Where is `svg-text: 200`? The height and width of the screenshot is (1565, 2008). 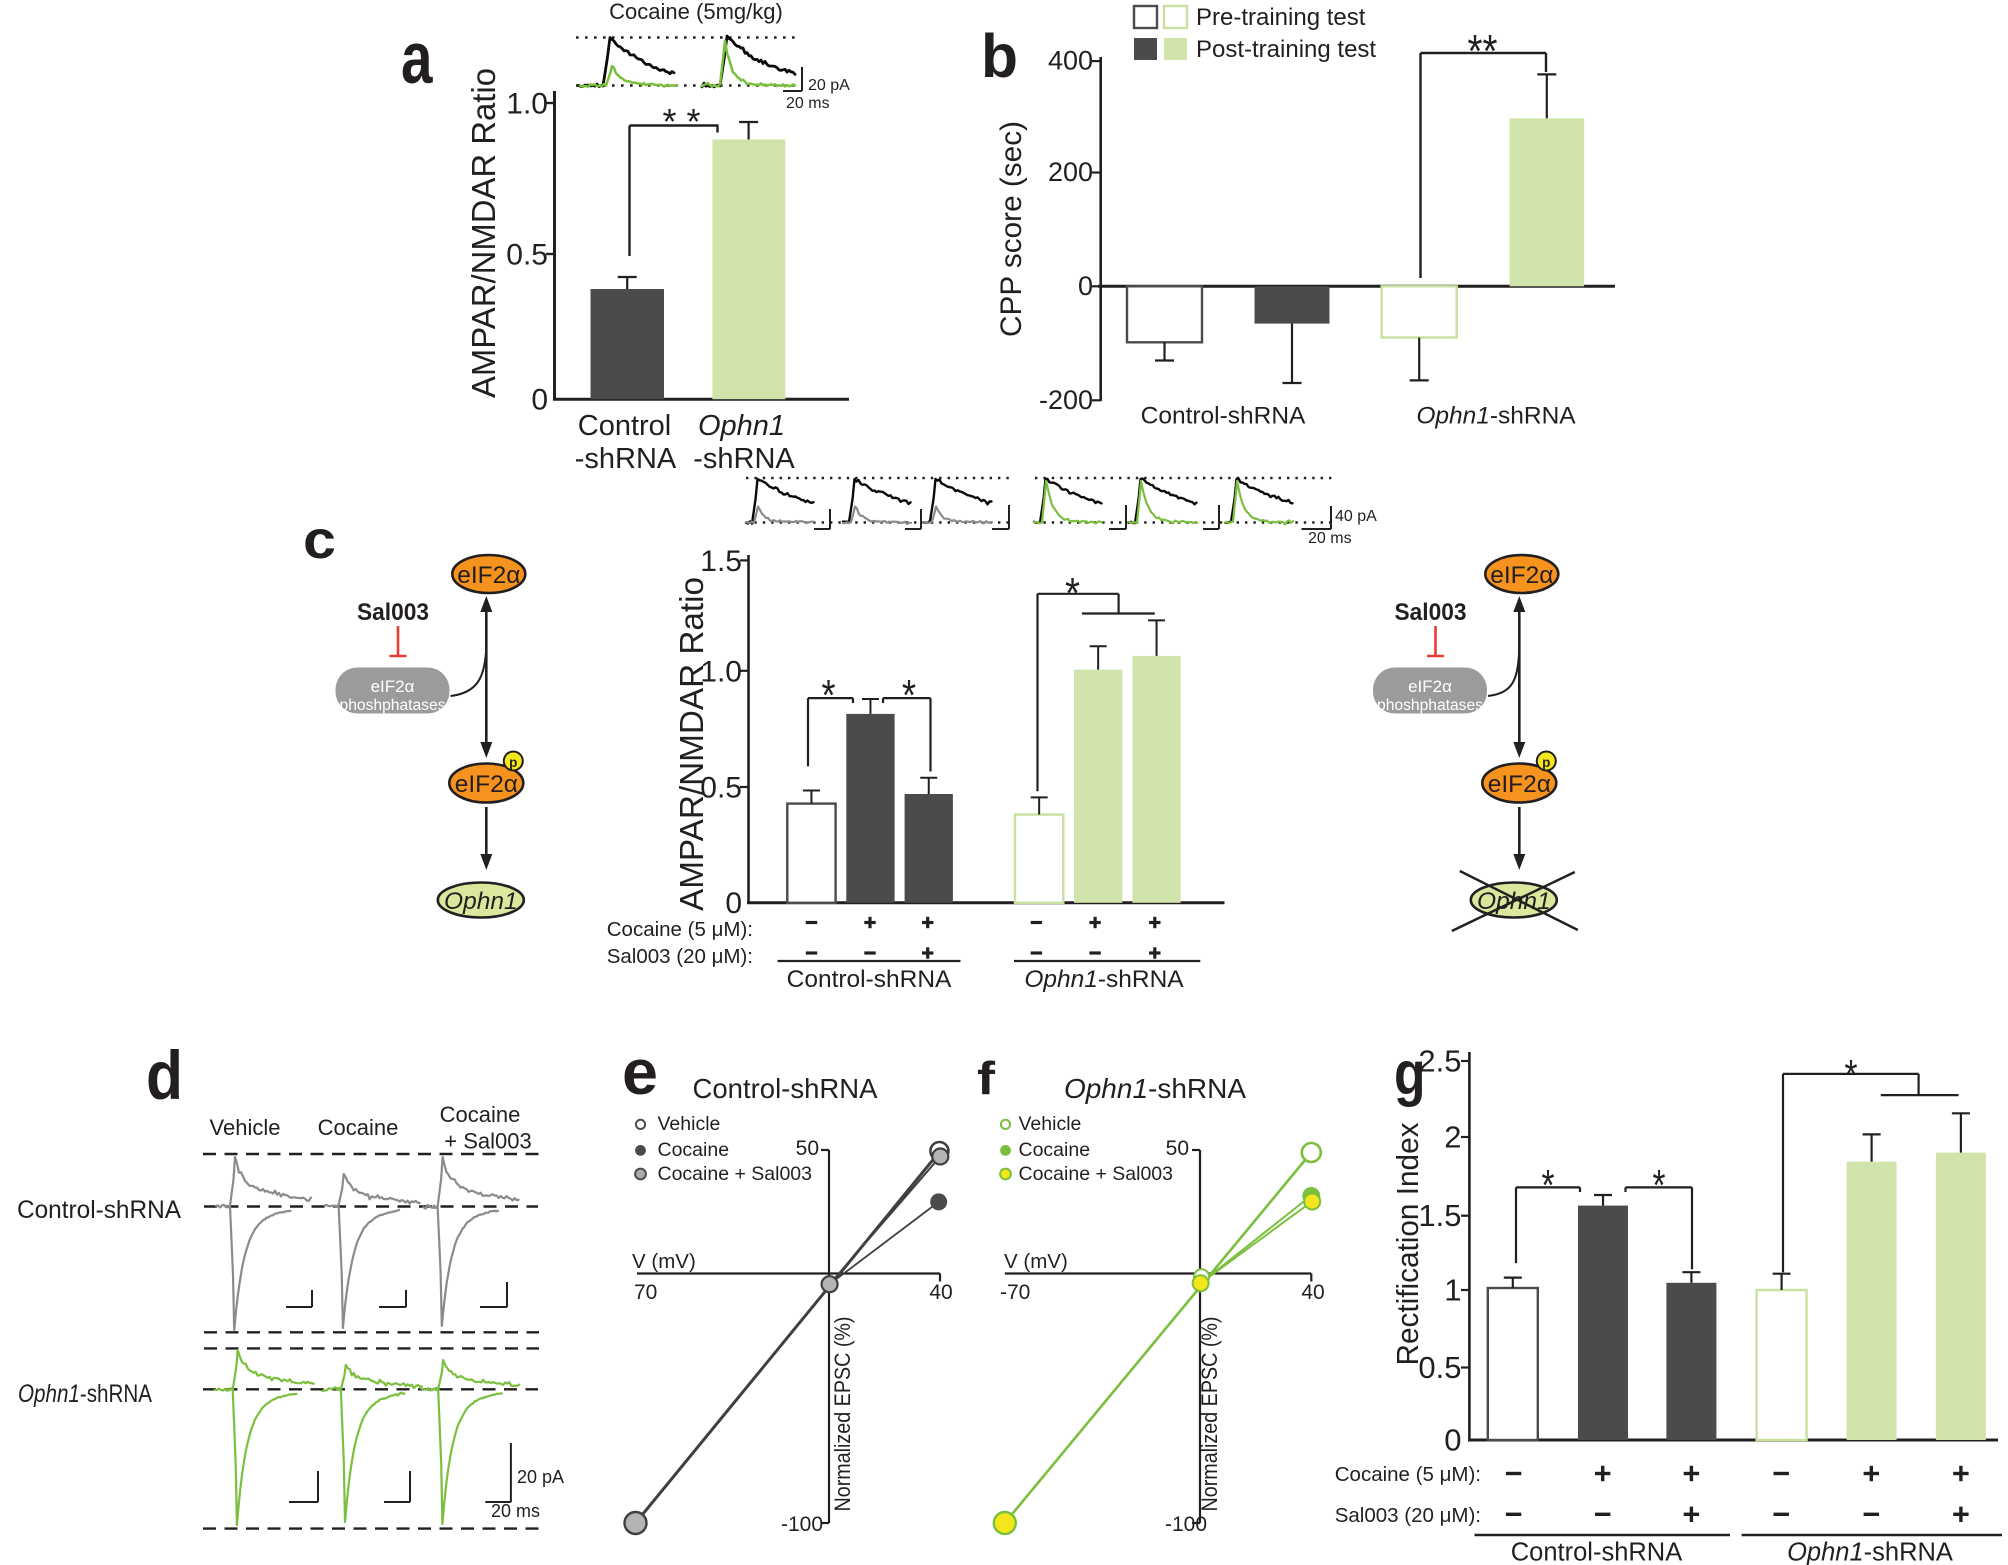
svg-text: 200 is located at coordinates (1070, 172).